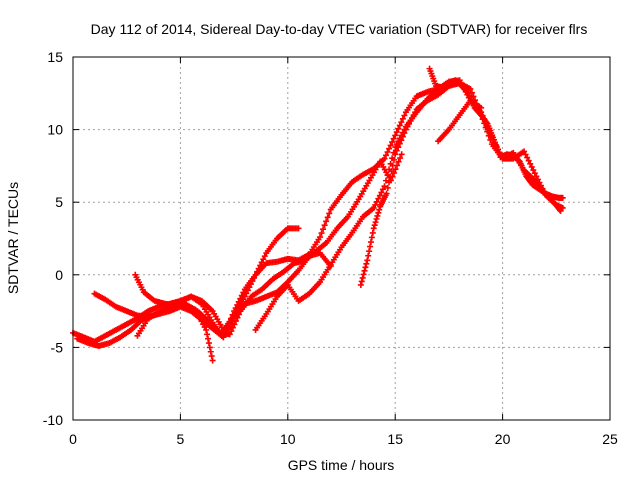 Image resolution: width=640 pixels, height=480 pixels. I want to click on x-tick-label: 10, so click(288, 439).